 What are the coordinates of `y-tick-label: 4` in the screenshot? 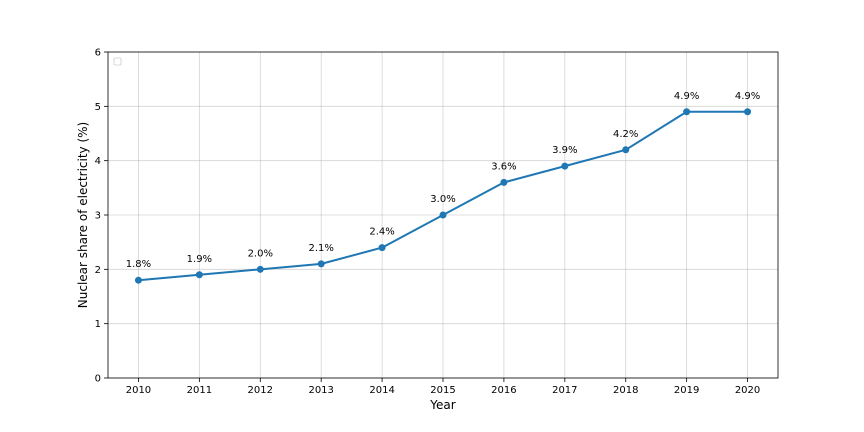 It's located at (98, 161).